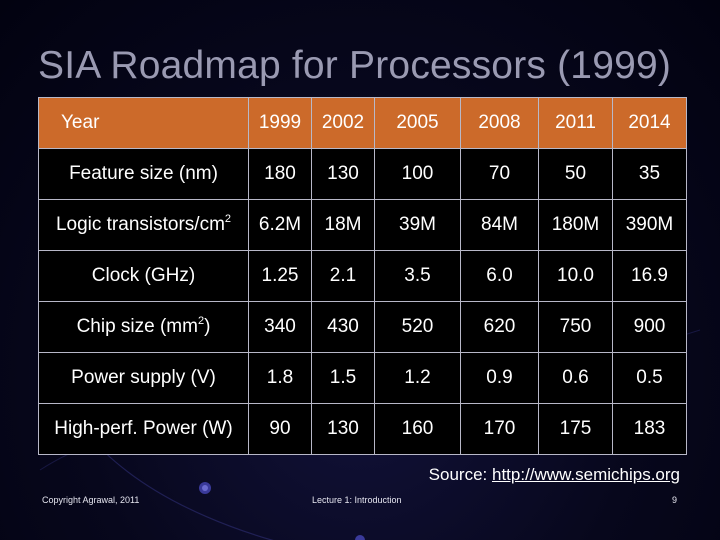  I want to click on table-cell: 18M, so click(343, 225).